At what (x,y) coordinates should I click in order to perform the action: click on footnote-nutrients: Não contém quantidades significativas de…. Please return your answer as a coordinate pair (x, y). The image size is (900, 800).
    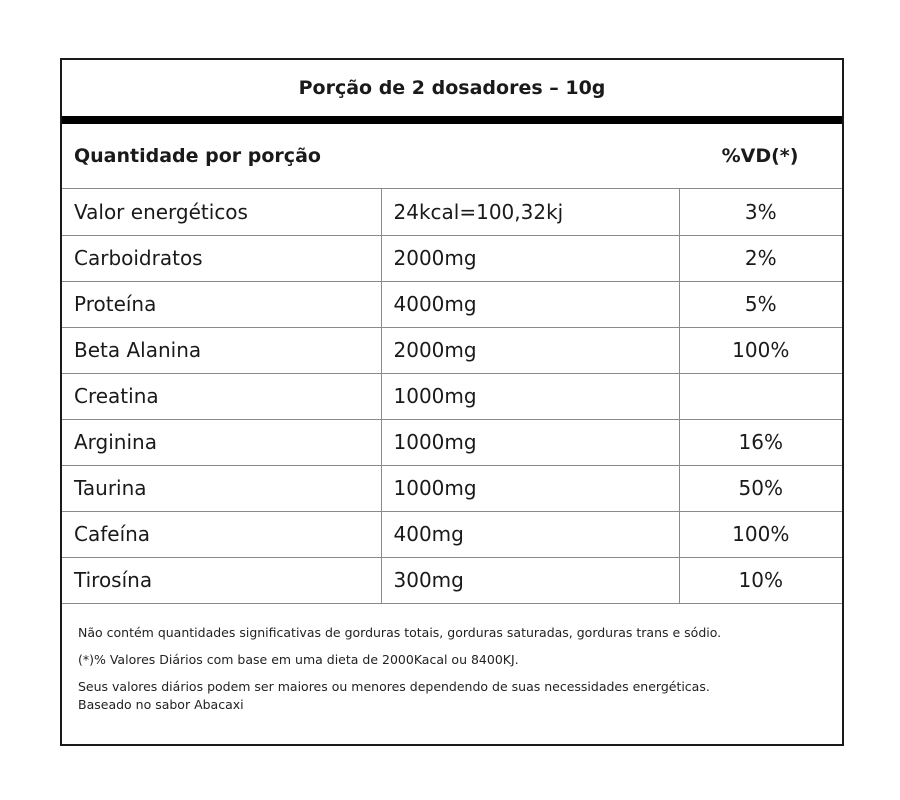
    Looking at the image, I should click on (400, 632).